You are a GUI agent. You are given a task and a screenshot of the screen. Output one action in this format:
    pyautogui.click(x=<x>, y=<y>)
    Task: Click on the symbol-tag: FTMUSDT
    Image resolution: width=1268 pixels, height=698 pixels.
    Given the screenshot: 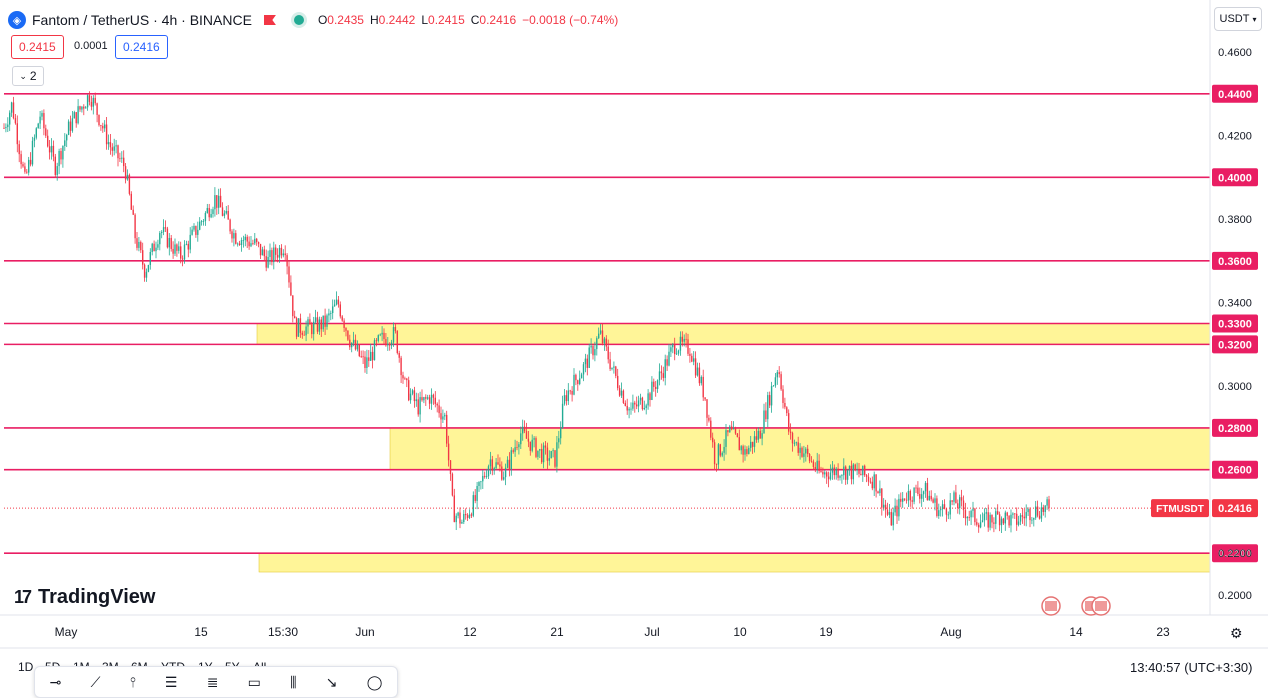 What is the action you would take?
    pyautogui.click(x=1180, y=509)
    